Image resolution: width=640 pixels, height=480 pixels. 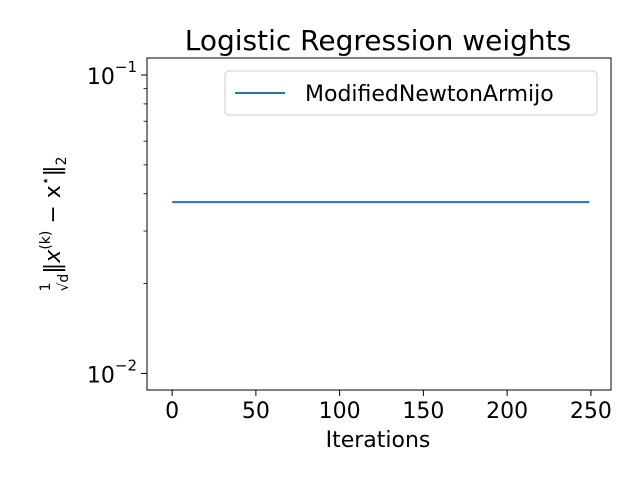 I want to click on x-tick-label: 0, so click(x=172, y=411).